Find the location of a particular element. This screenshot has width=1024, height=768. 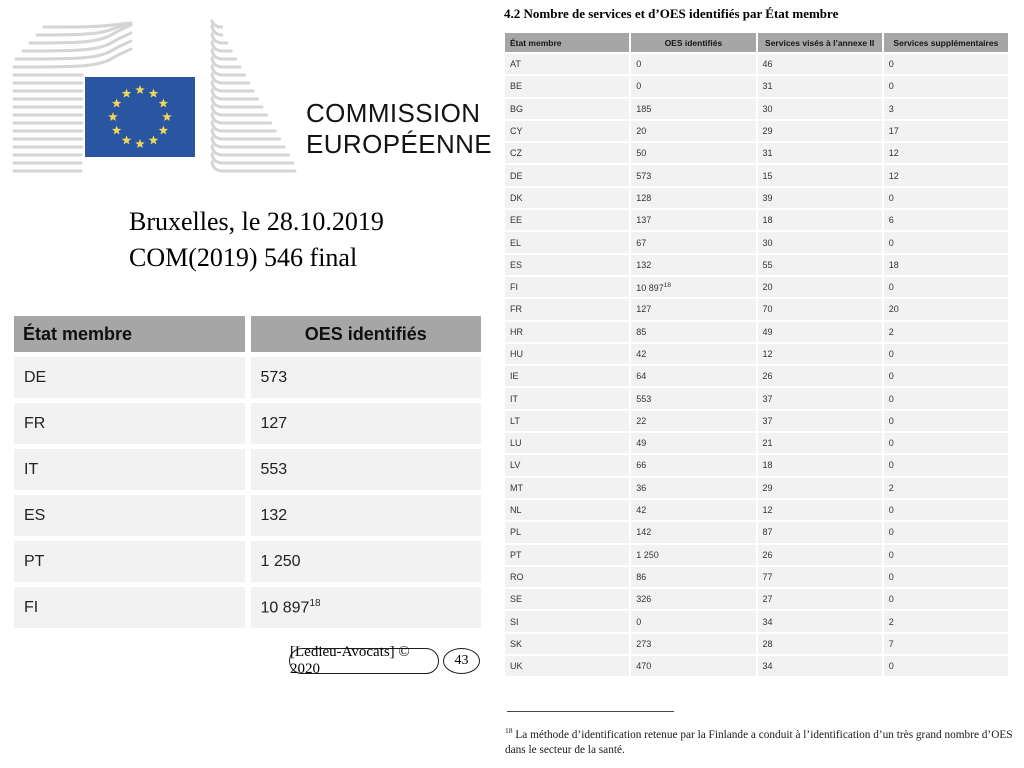

cell: 12 is located at coordinates (819, 510).